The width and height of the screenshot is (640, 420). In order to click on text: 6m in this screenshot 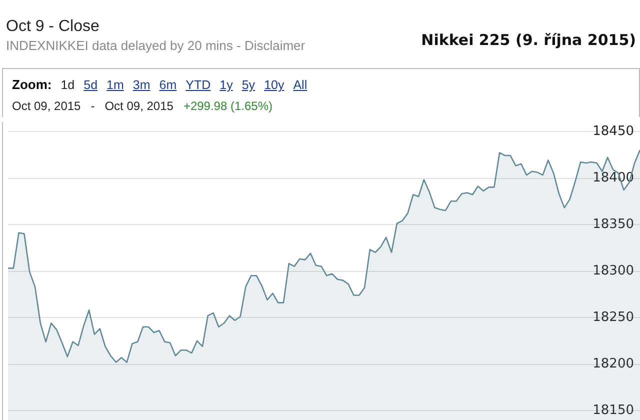, I will do `click(168, 85)`.